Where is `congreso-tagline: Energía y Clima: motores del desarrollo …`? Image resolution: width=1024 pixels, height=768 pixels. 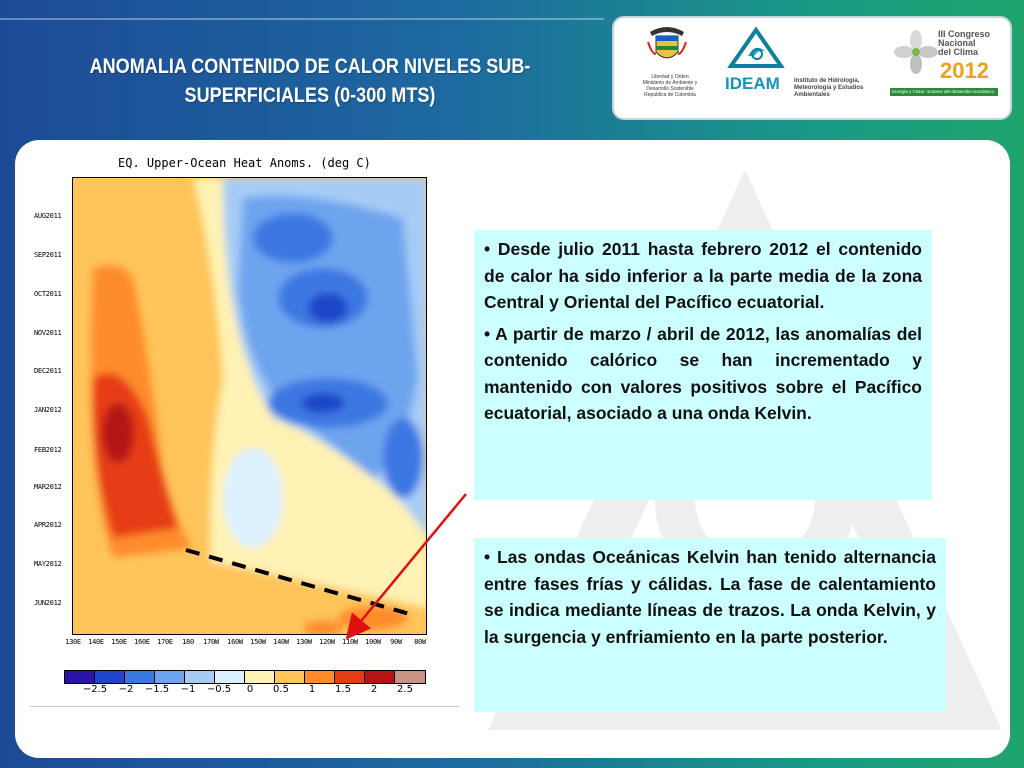 congreso-tagline: Energía y Clima: motores del desarrollo … is located at coordinates (944, 92).